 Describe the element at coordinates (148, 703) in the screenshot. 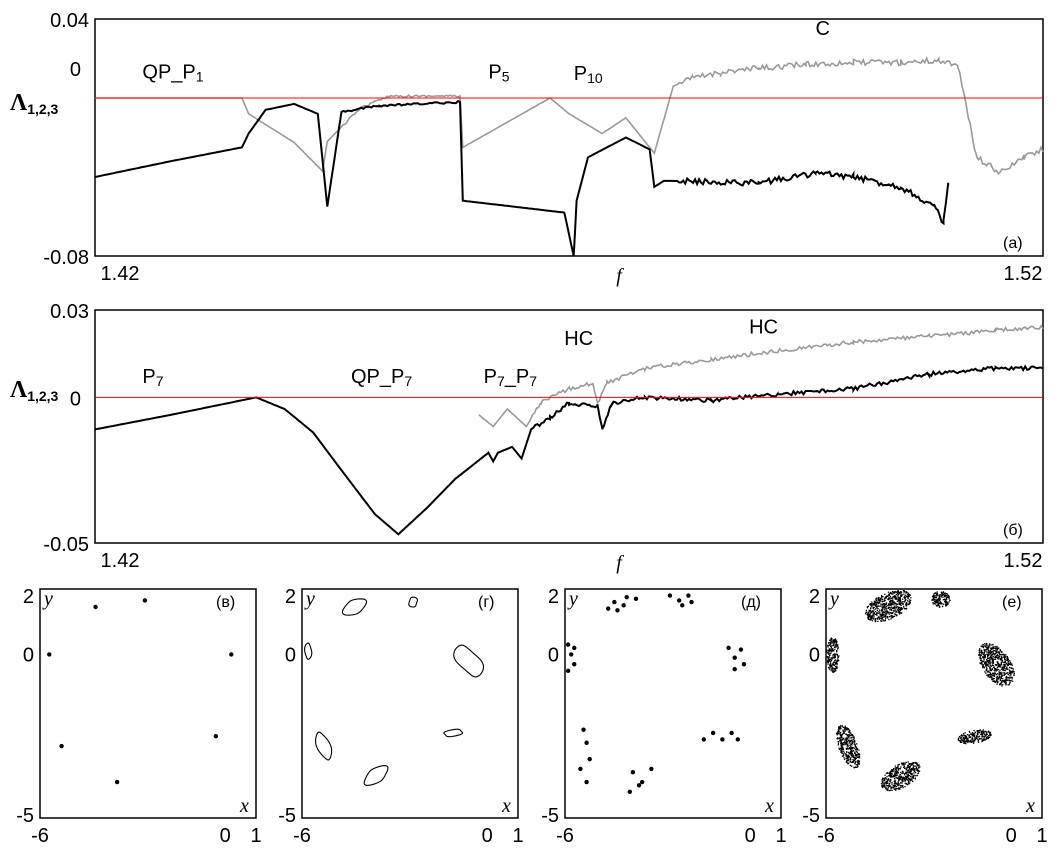

I see `plot-frame` at that location.